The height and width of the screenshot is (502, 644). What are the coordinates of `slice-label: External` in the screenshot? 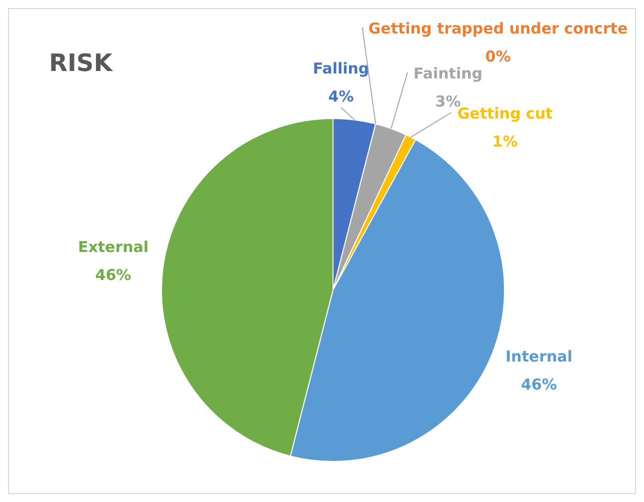 It's located at (113, 247).